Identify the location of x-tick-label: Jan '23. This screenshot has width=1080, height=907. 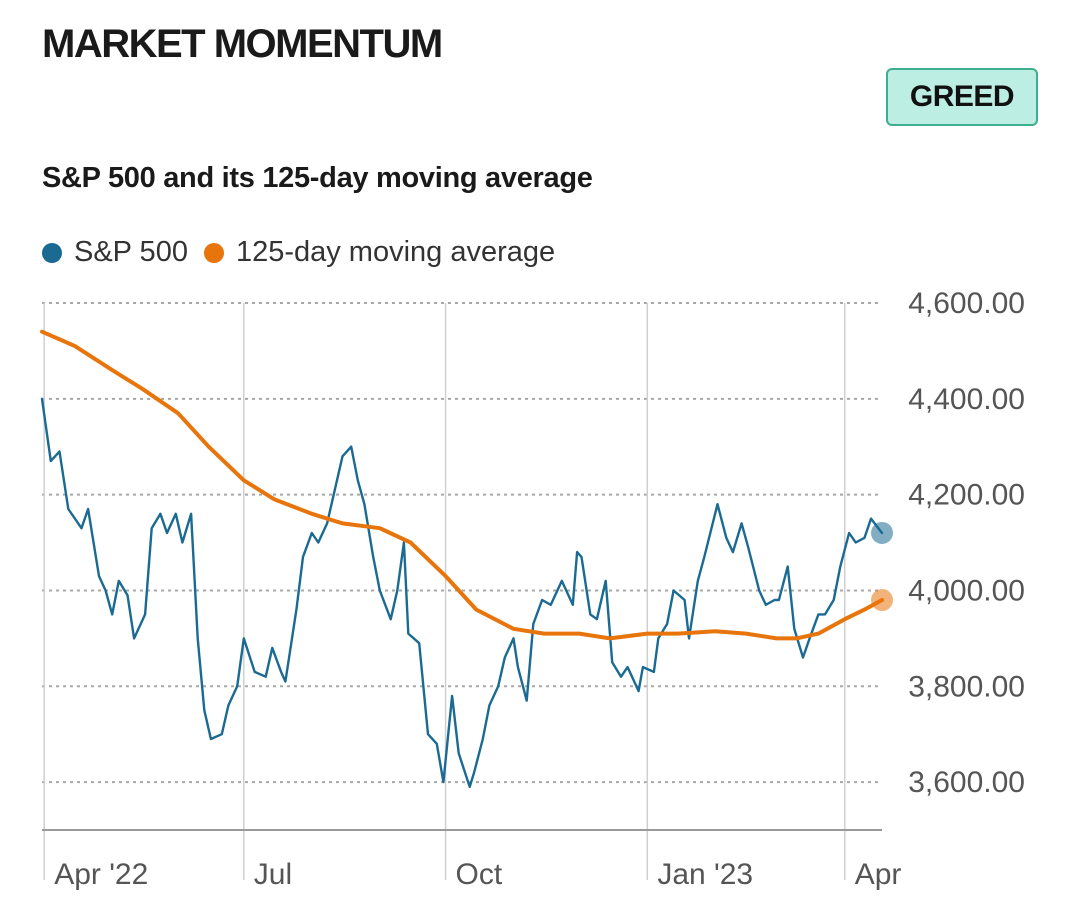
(705, 874).